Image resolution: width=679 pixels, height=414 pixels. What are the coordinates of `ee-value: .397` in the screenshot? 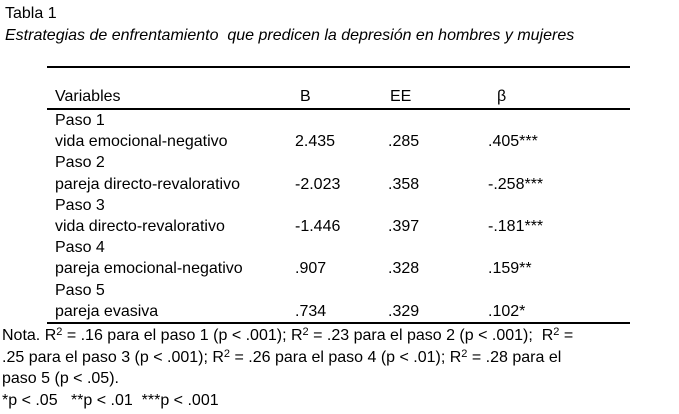 It's located at (404, 226).